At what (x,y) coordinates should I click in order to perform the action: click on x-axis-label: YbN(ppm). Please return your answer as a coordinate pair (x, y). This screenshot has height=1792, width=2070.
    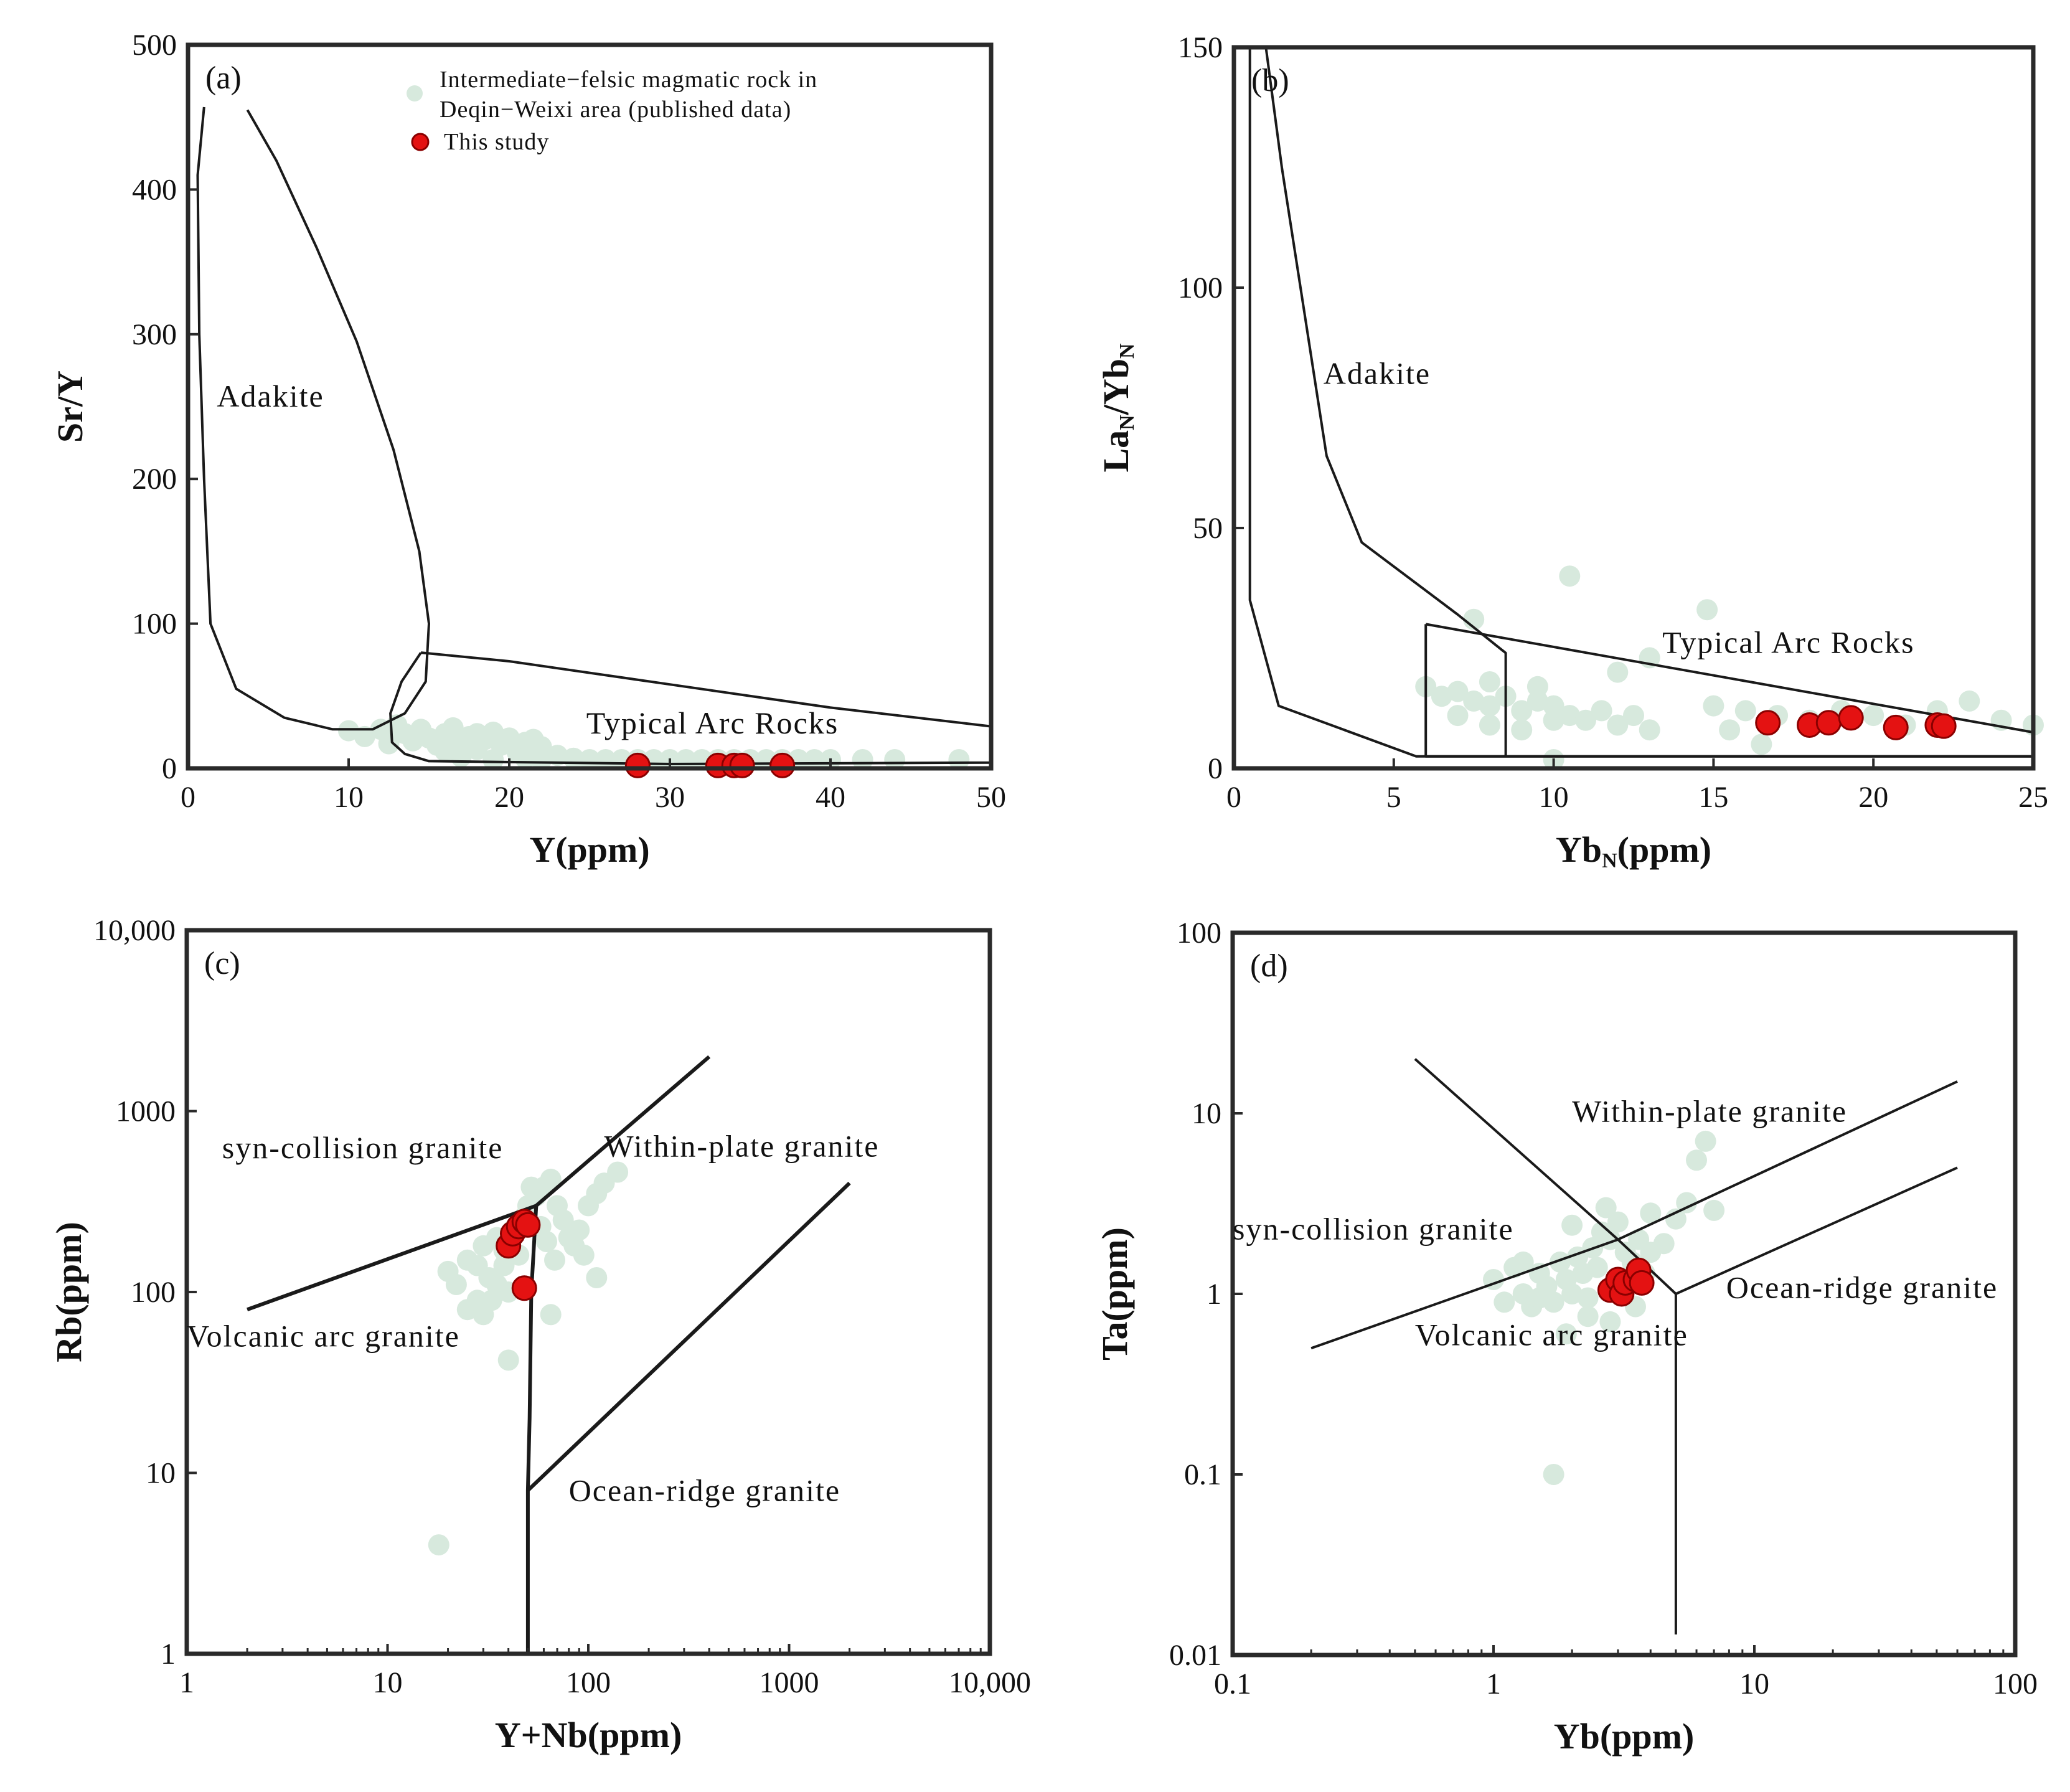
    Looking at the image, I should click on (1634, 850).